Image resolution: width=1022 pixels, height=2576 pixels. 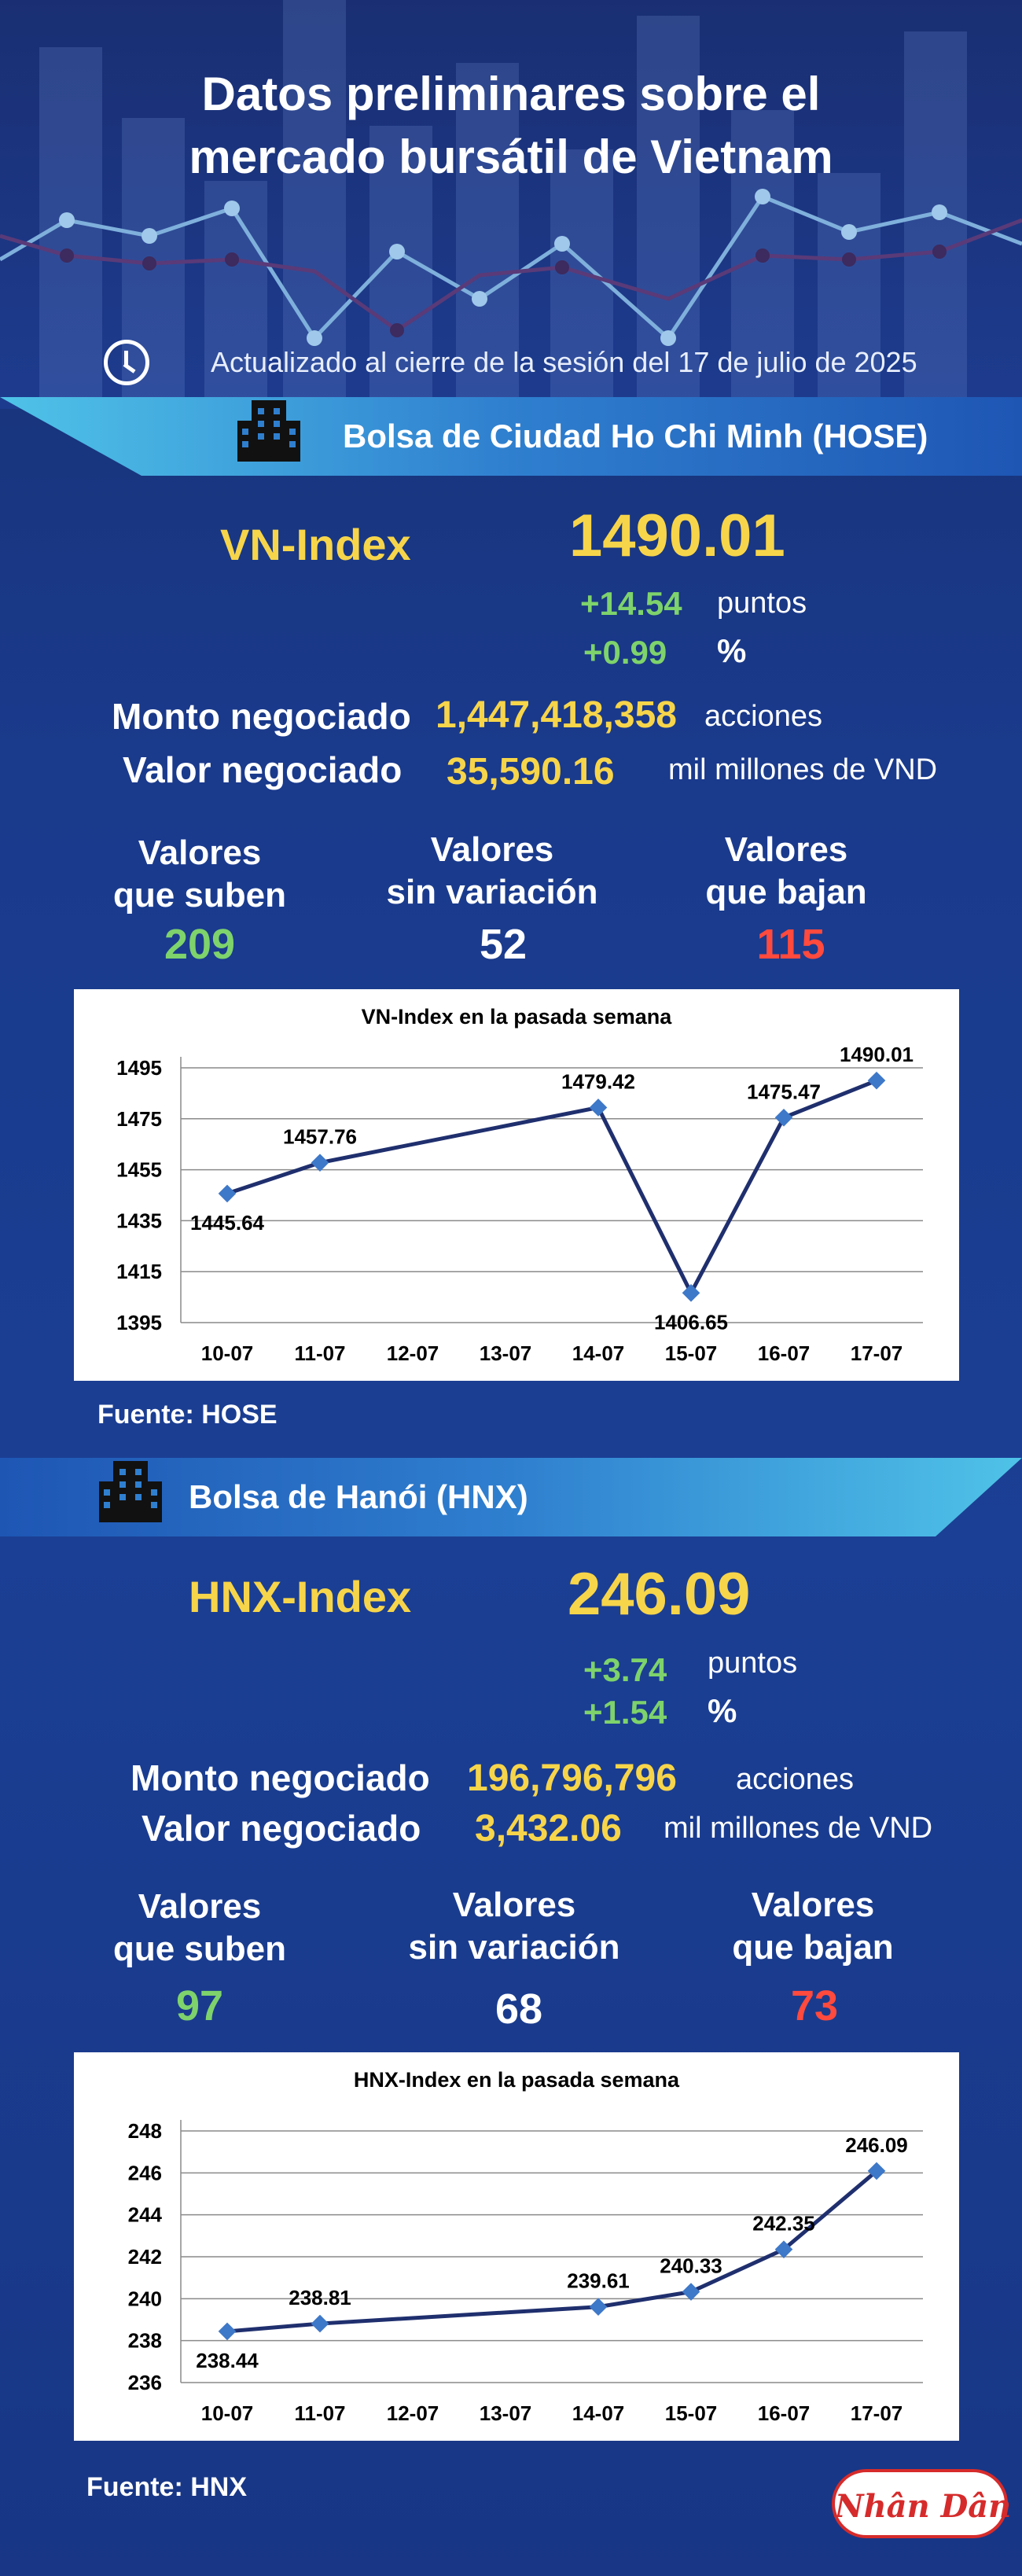 I want to click on hose-index-name: VN-Index, so click(x=315, y=545).